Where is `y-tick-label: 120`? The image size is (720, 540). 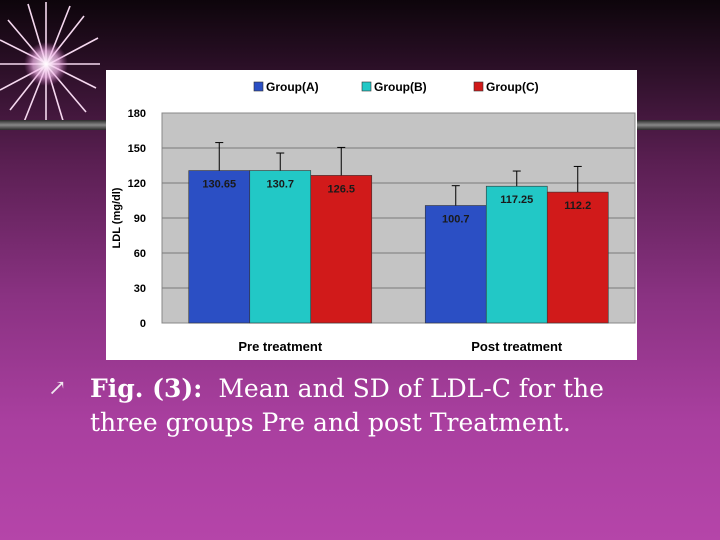 y-tick-label: 120 is located at coordinates (137, 184).